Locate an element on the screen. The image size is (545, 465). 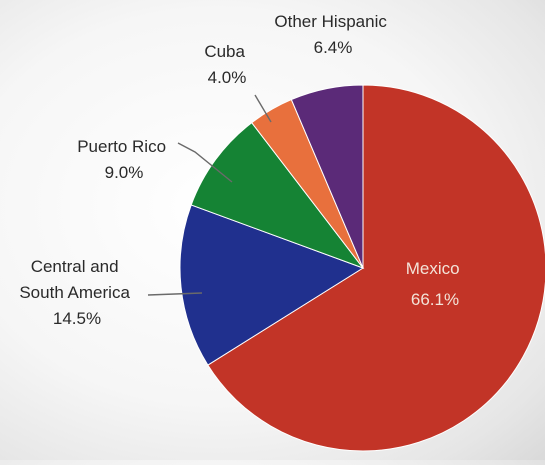
slice-name-central-south-america-line2: South America is located at coordinates (74, 292).